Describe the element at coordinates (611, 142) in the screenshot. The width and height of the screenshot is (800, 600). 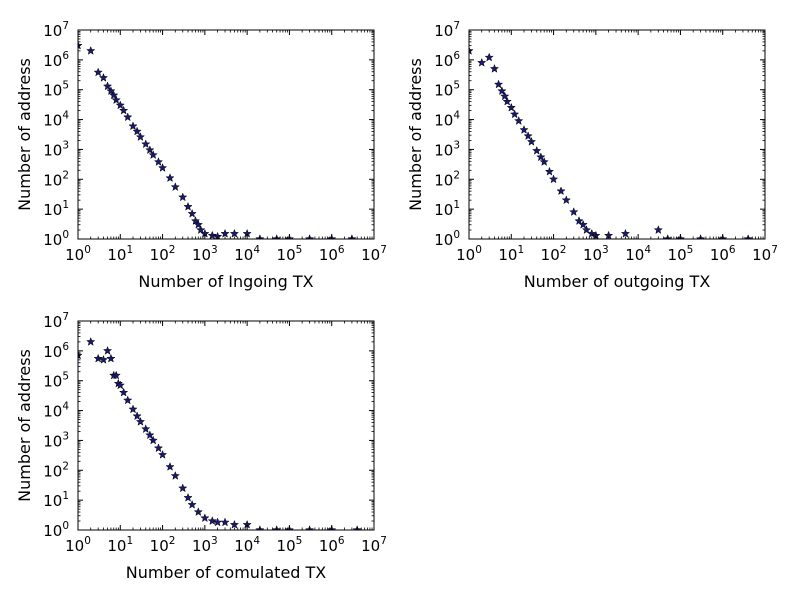
I see `data-points` at that location.